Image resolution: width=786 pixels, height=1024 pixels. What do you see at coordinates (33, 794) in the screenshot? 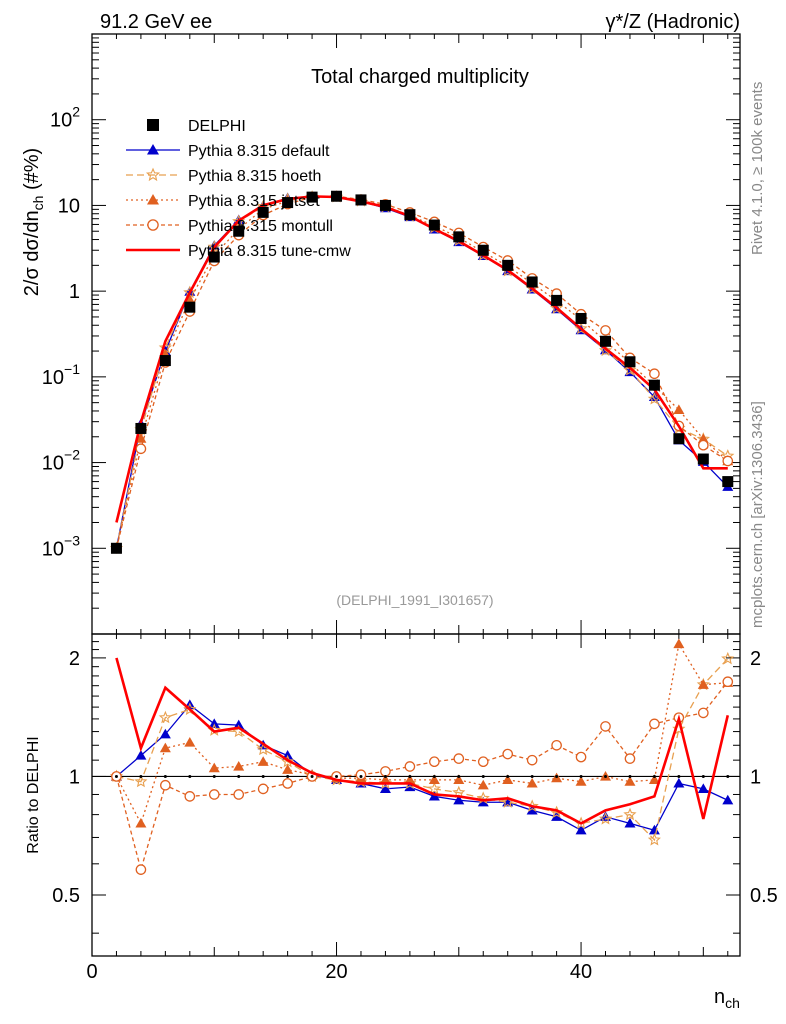
I see `ratio-axis-label: Ratio to DELPHI` at bounding box center [33, 794].